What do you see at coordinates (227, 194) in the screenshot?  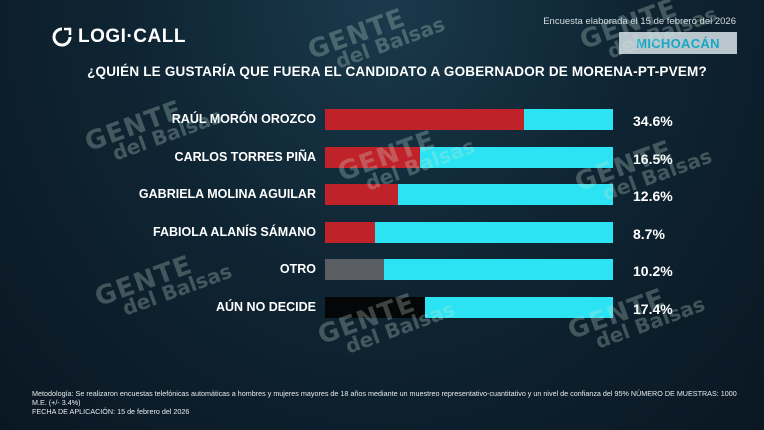 I see `category-label: GABRIELA MOLINA AGUILAR` at bounding box center [227, 194].